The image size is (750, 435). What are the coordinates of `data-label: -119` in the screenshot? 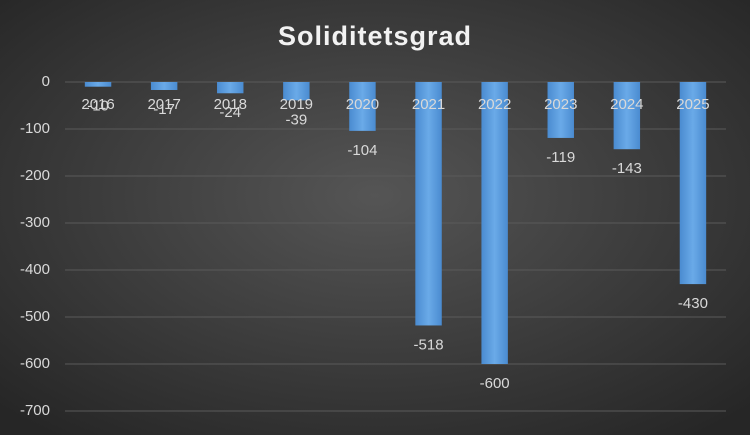 It's located at (560, 157).